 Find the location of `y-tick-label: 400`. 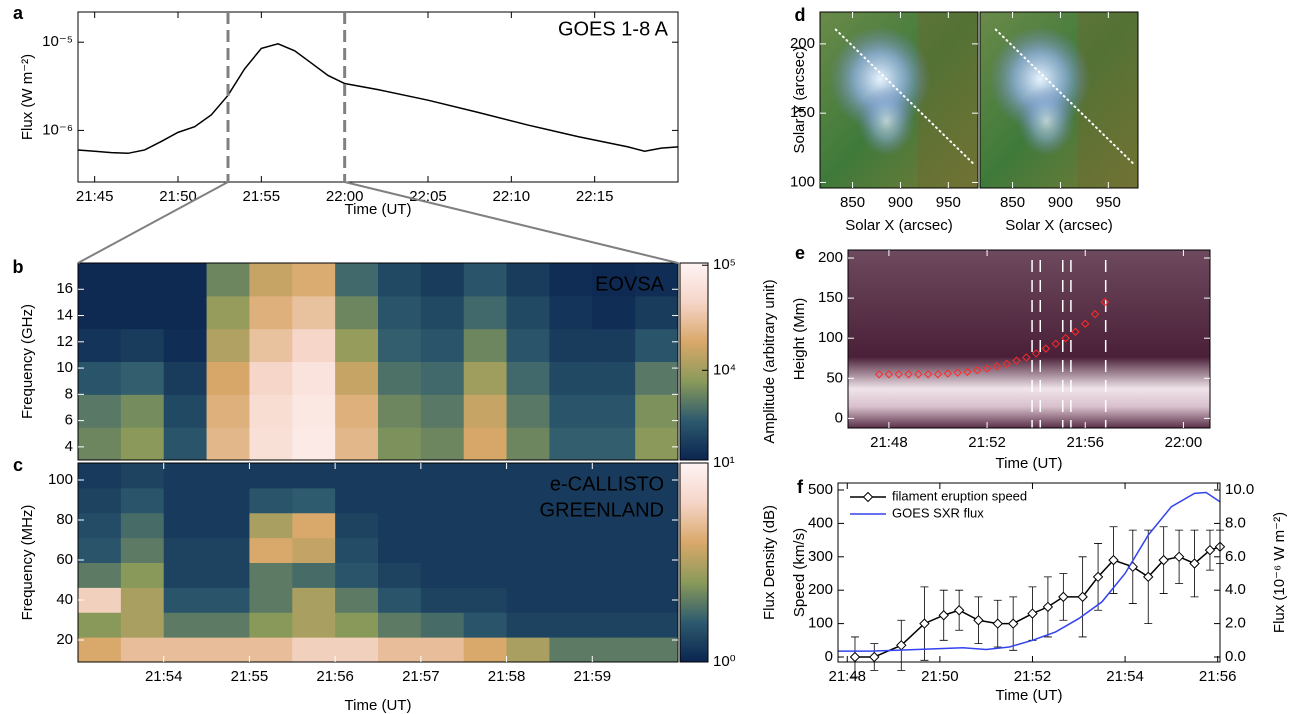

y-tick-label: 400 is located at coordinates (820, 522).